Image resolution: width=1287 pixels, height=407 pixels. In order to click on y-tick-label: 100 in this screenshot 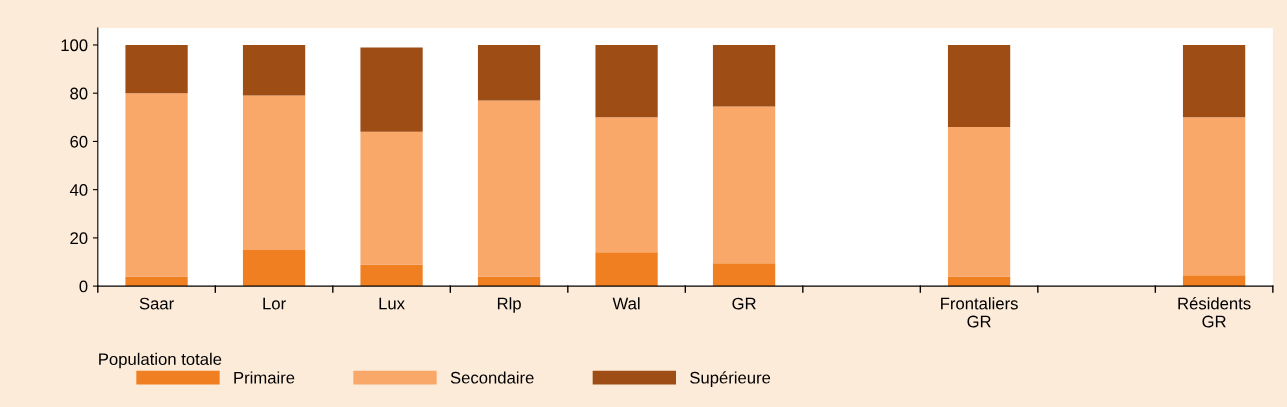, I will do `click(74, 45)`.